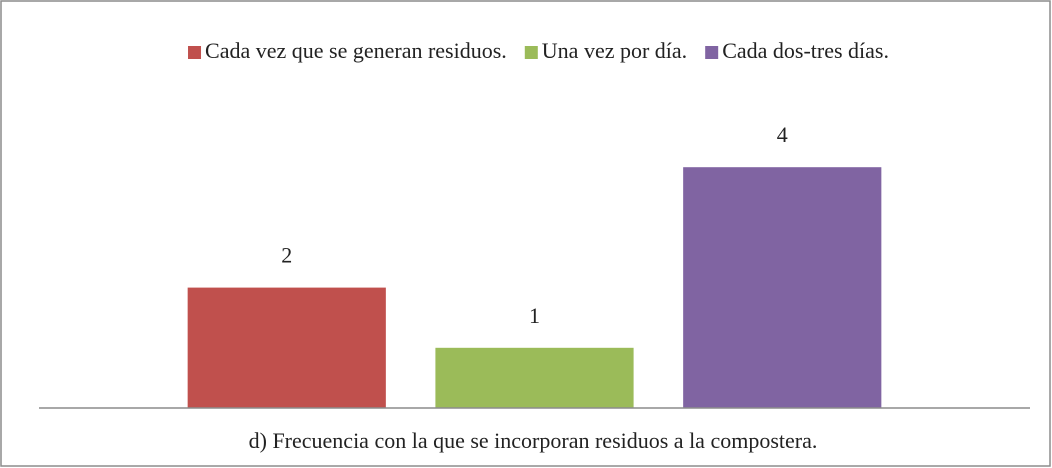  I want to click on legend-label: Cada vez que se generan residuos., so click(356, 50).